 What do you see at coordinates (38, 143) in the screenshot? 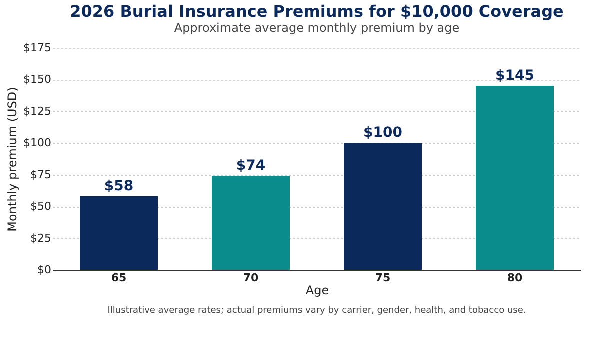
I see `y-tick-label: $100` at bounding box center [38, 143].